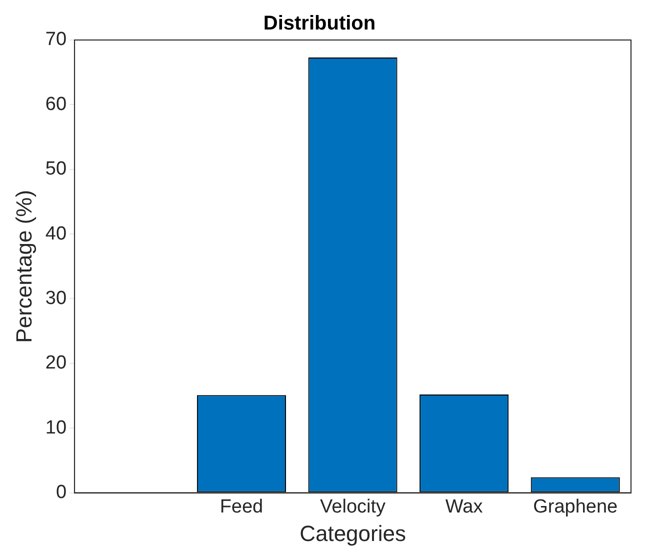  Describe the element at coordinates (56, 363) in the screenshot. I see `y-tick-label: 20` at that location.